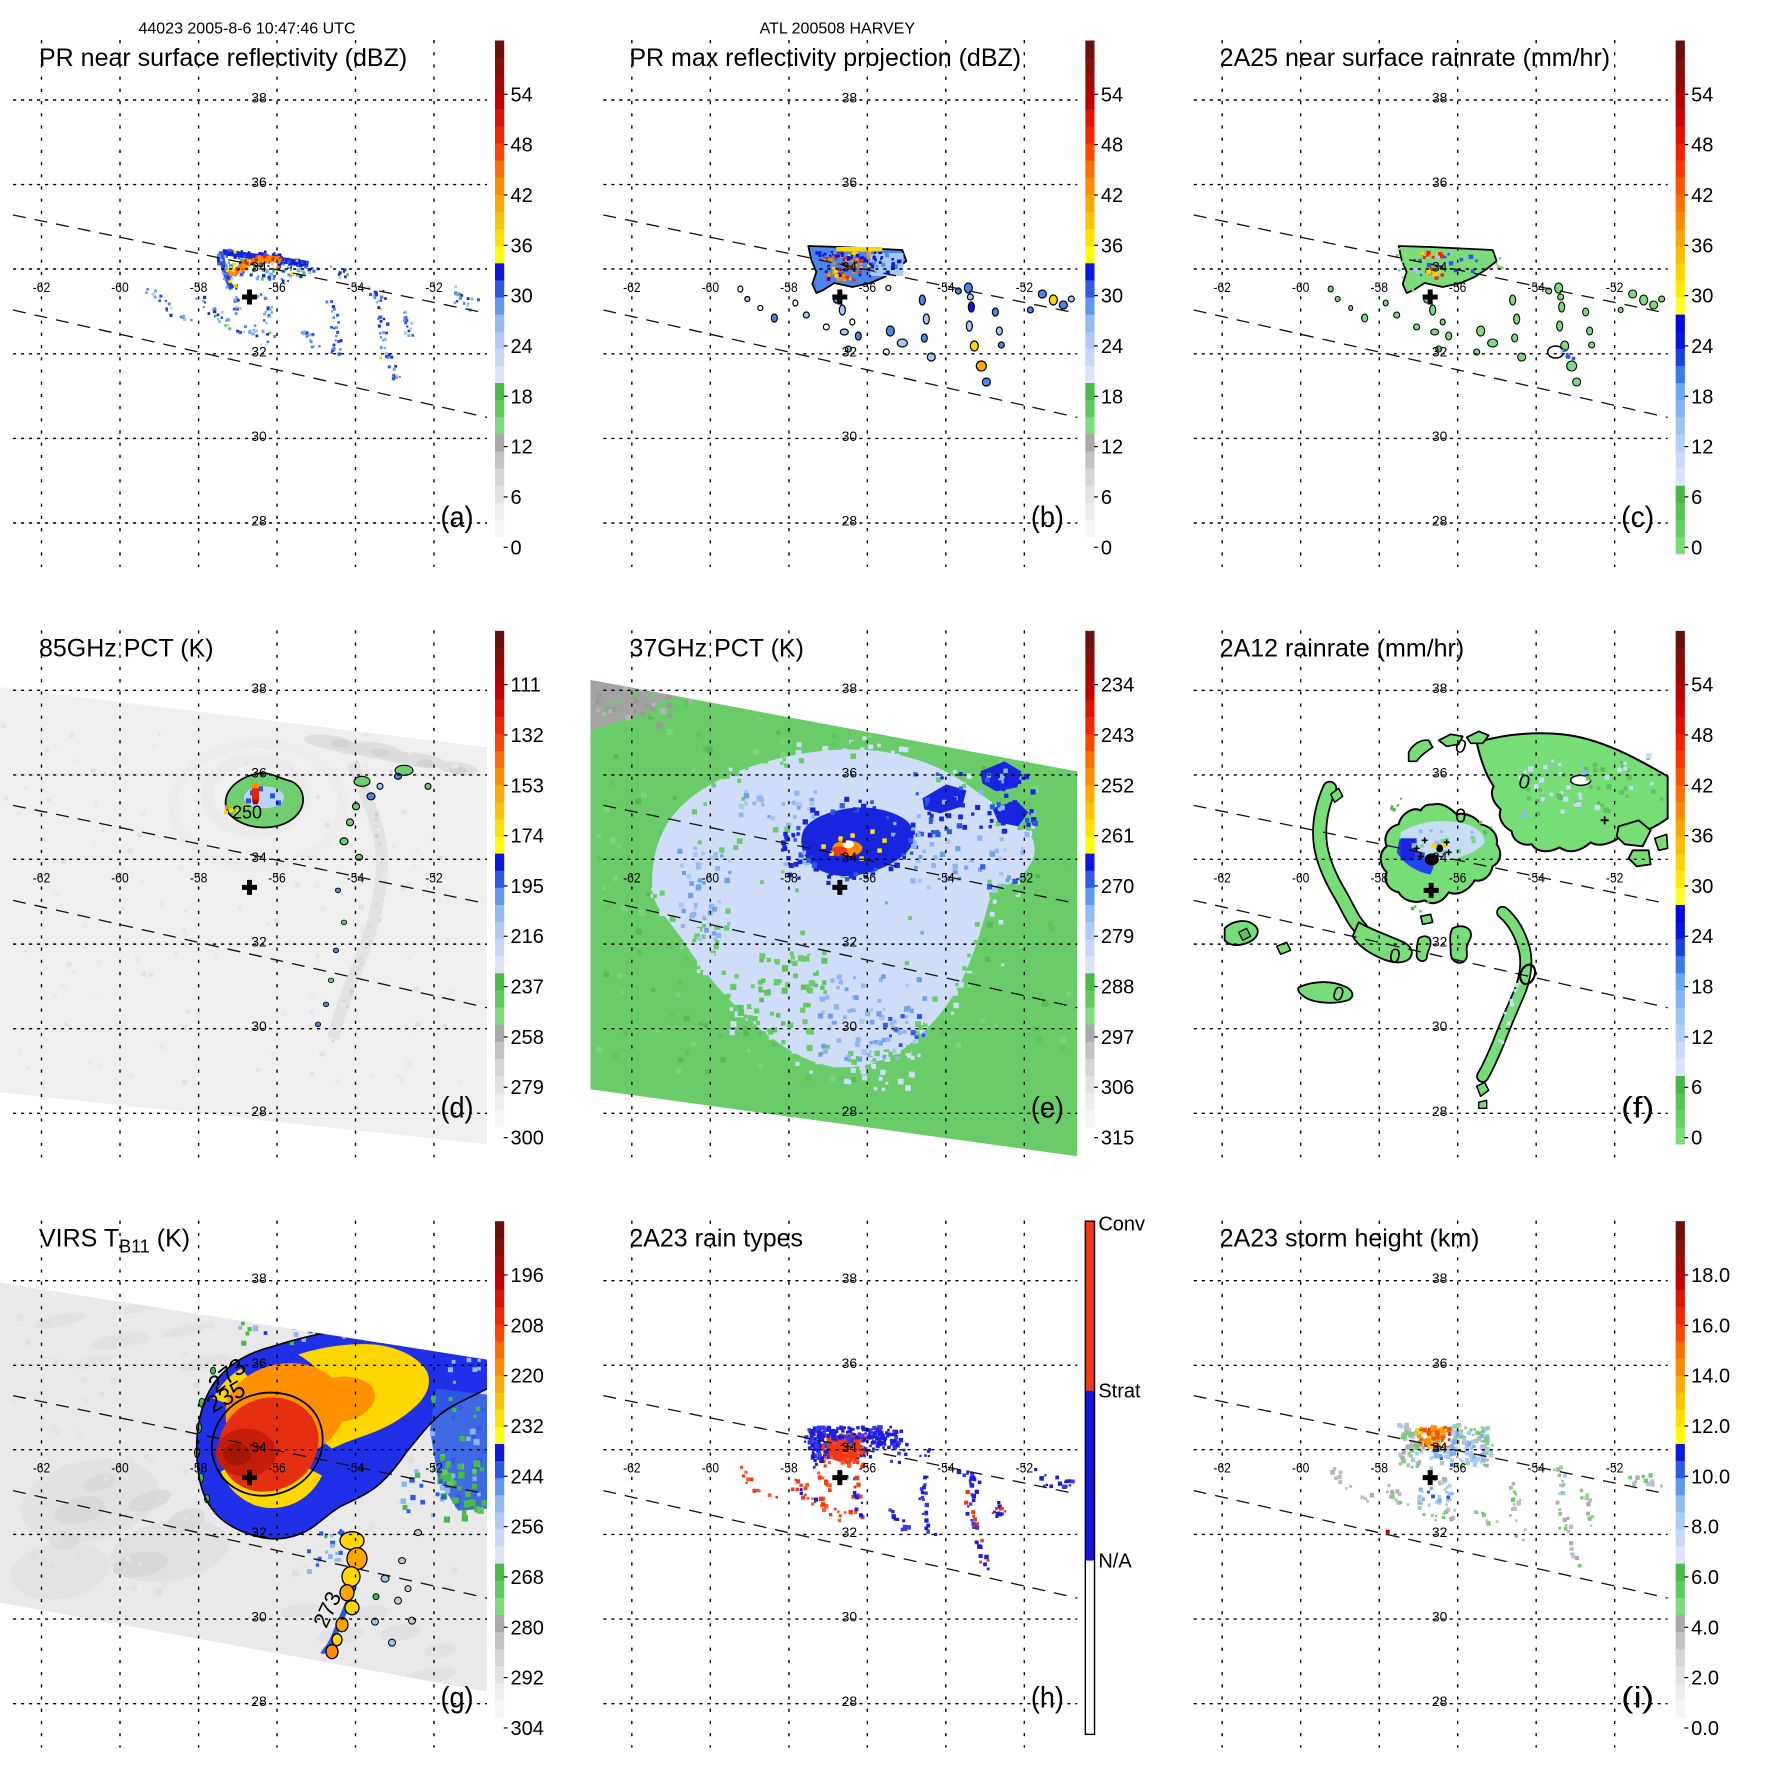 The image size is (1771, 1771). Describe the element at coordinates (825, 58) in the screenshot. I see `svg-text:PR max reflectivity projection: PR max reflectivity projection (dBZ)` at that location.